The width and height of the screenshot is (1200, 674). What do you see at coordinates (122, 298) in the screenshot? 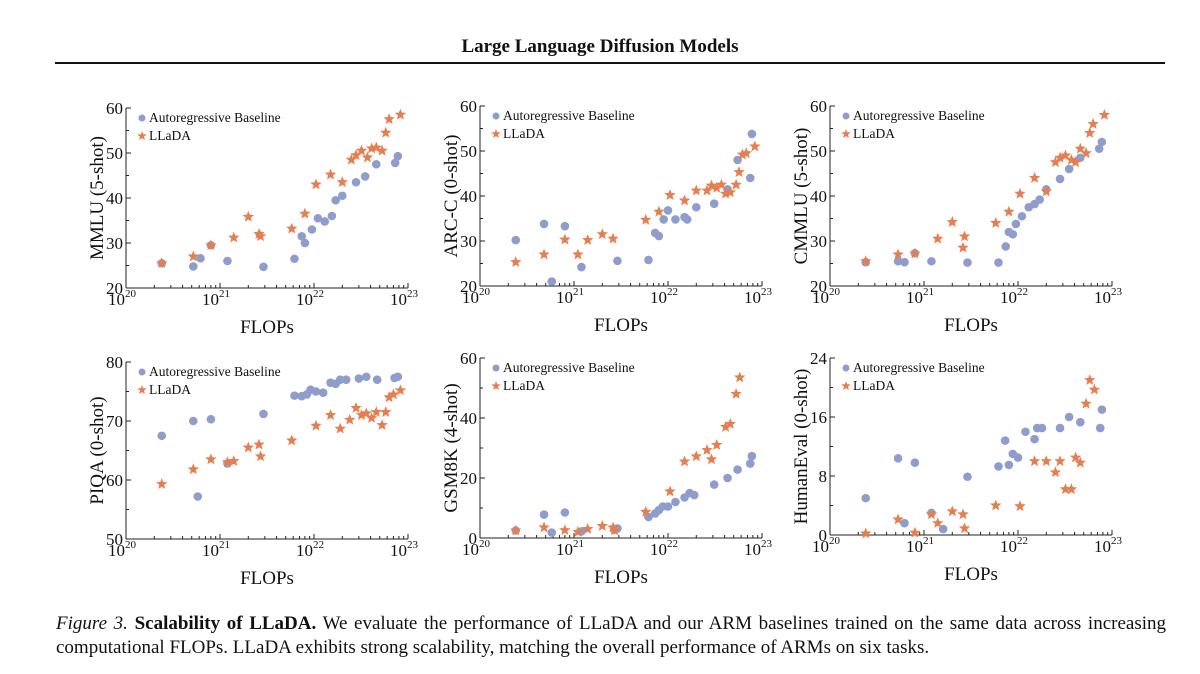
I see `x-tick-label: 1020` at bounding box center [122, 298].